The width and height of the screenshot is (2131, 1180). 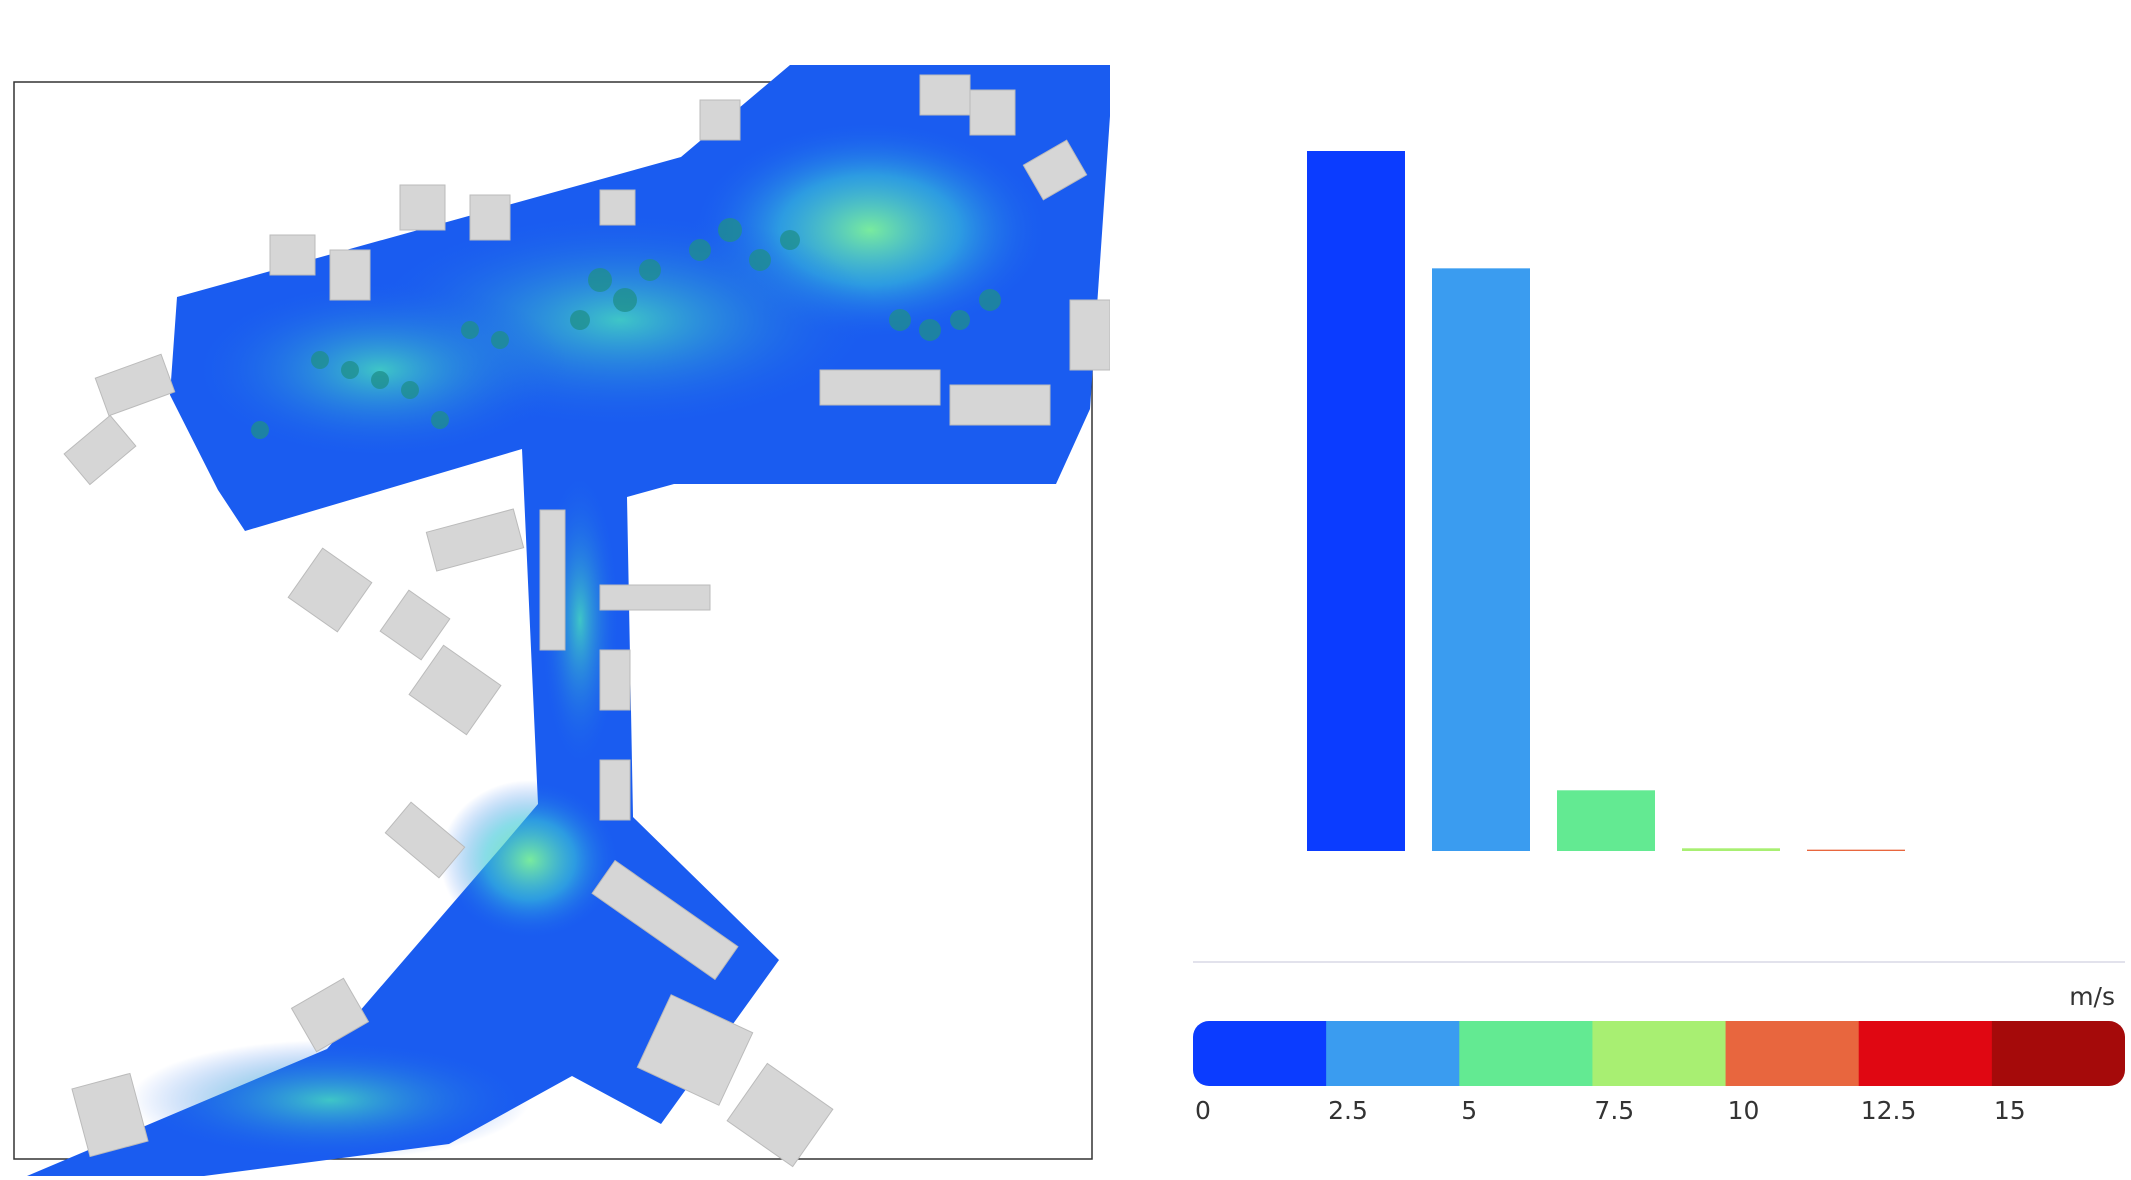 What do you see at coordinates (1889, 1110) in the screenshot?
I see `colorbar-tick-label: 12.5` at bounding box center [1889, 1110].